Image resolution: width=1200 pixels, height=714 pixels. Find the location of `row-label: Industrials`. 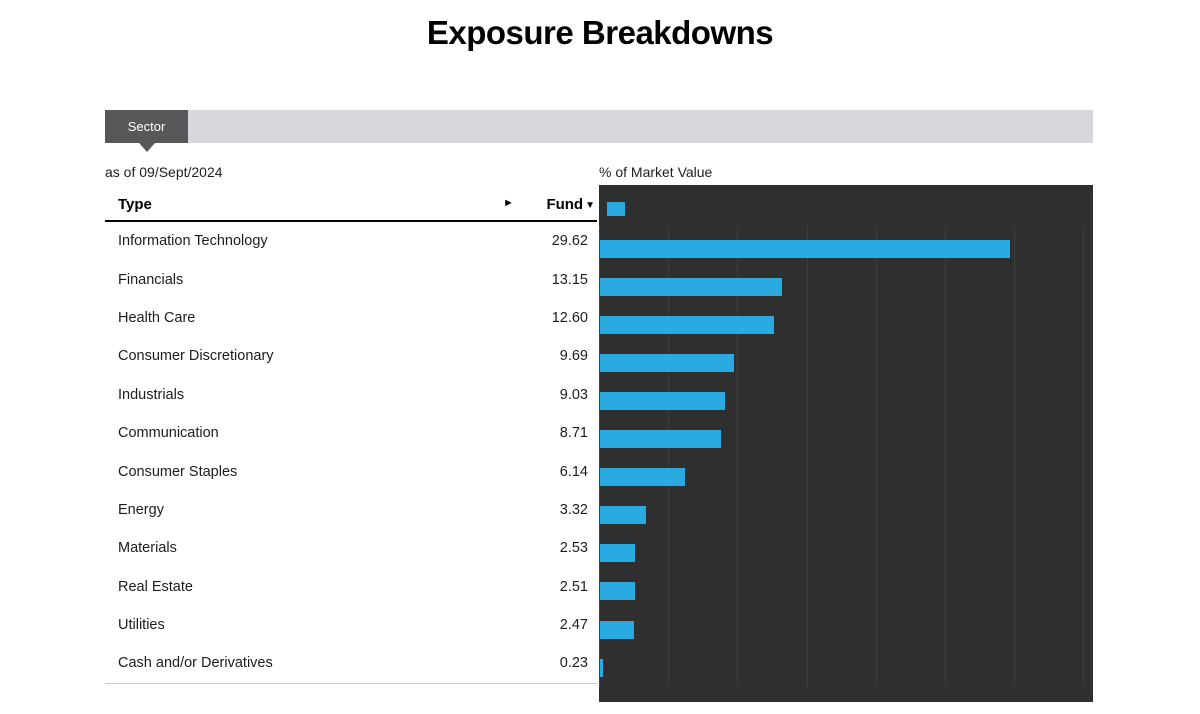

row-label: Industrials is located at coordinates (151, 394).